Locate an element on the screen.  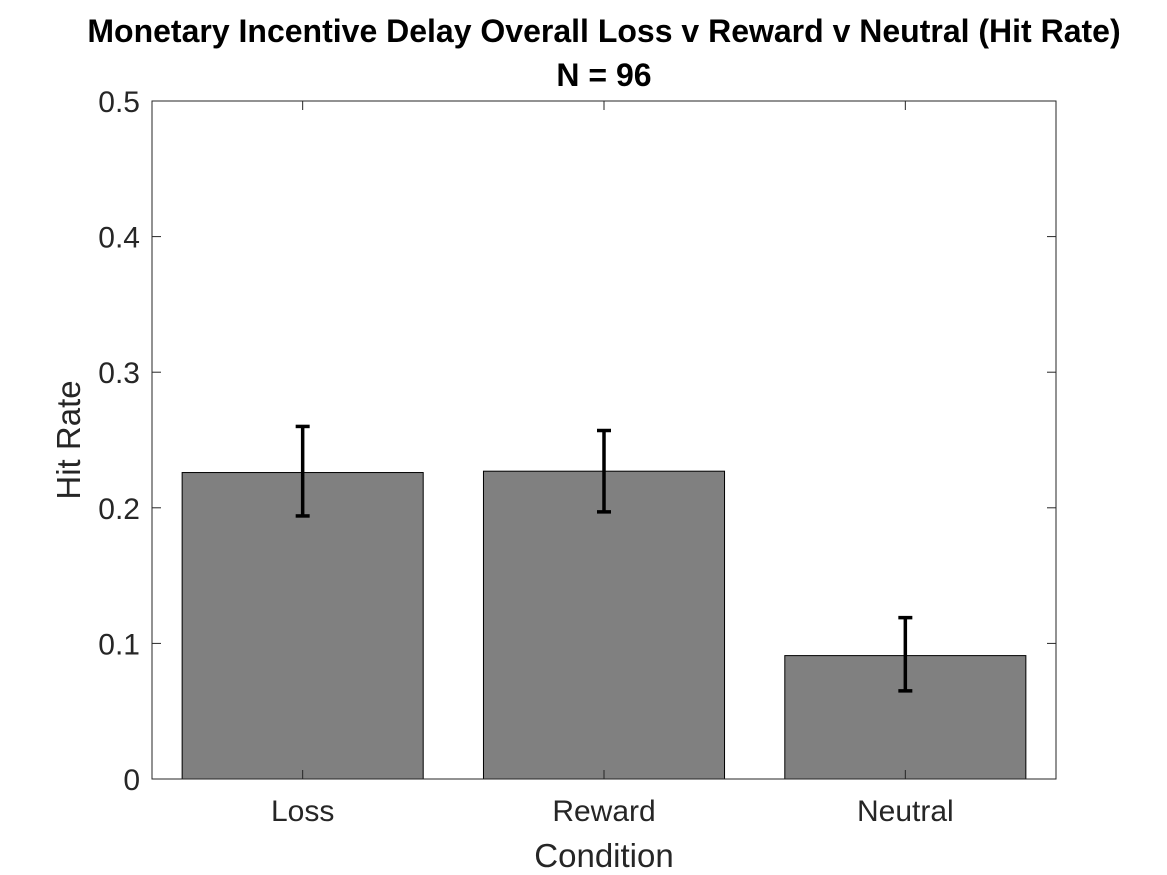
y-tick-label: 0 is located at coordinates (131, 780).